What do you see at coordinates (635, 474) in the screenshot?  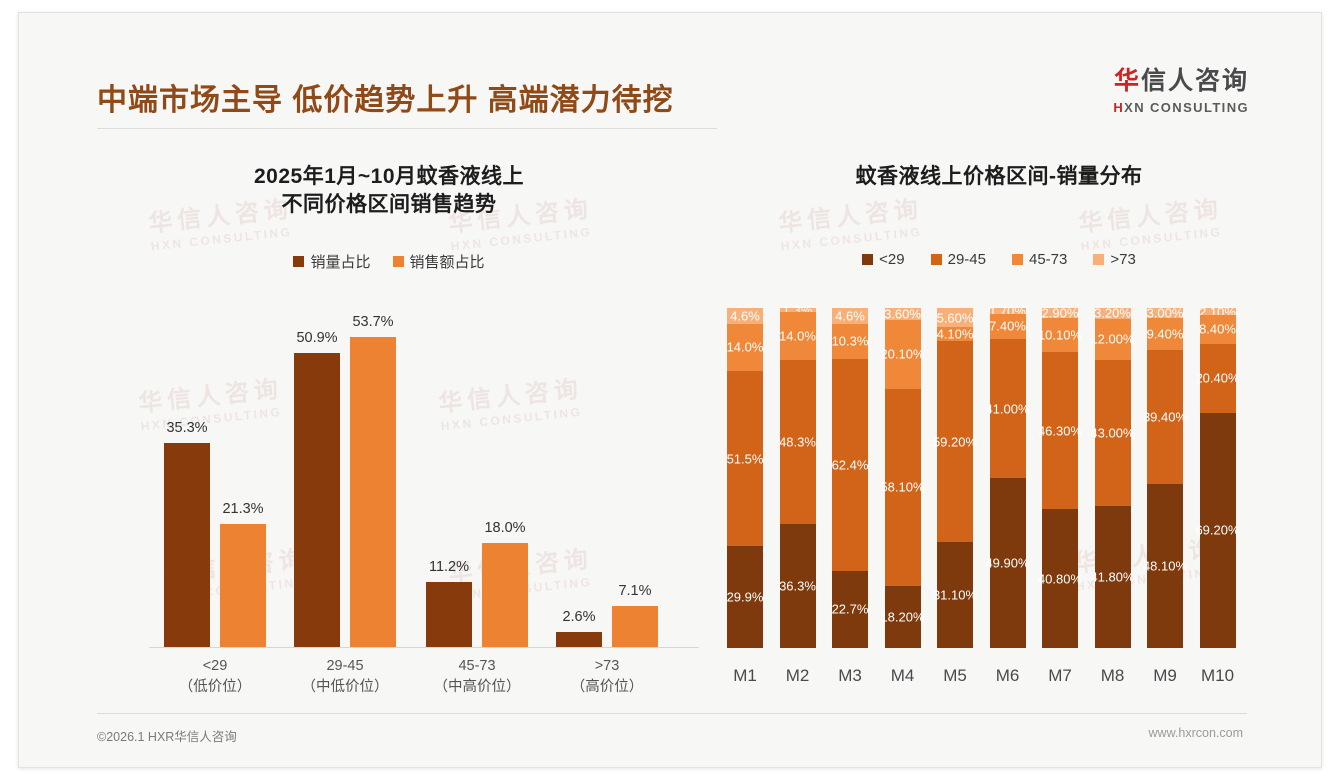 I see `bar-column: 7.1%` at bounding box center [635, 474].